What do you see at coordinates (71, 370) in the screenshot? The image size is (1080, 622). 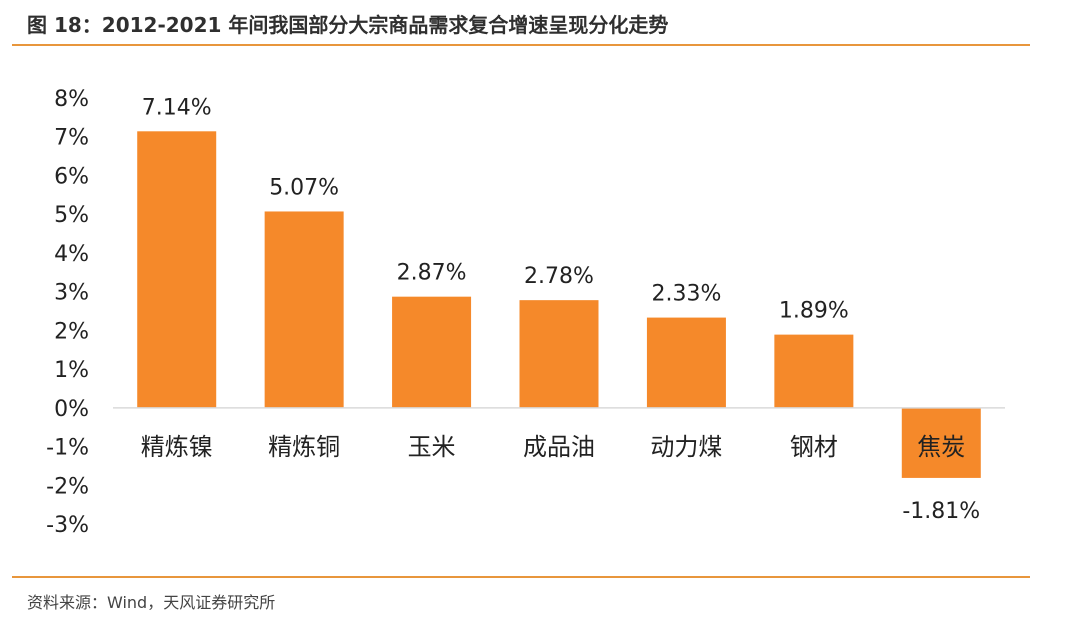 I see `y-tick-label: 1%` at bounding box center [71, 370].